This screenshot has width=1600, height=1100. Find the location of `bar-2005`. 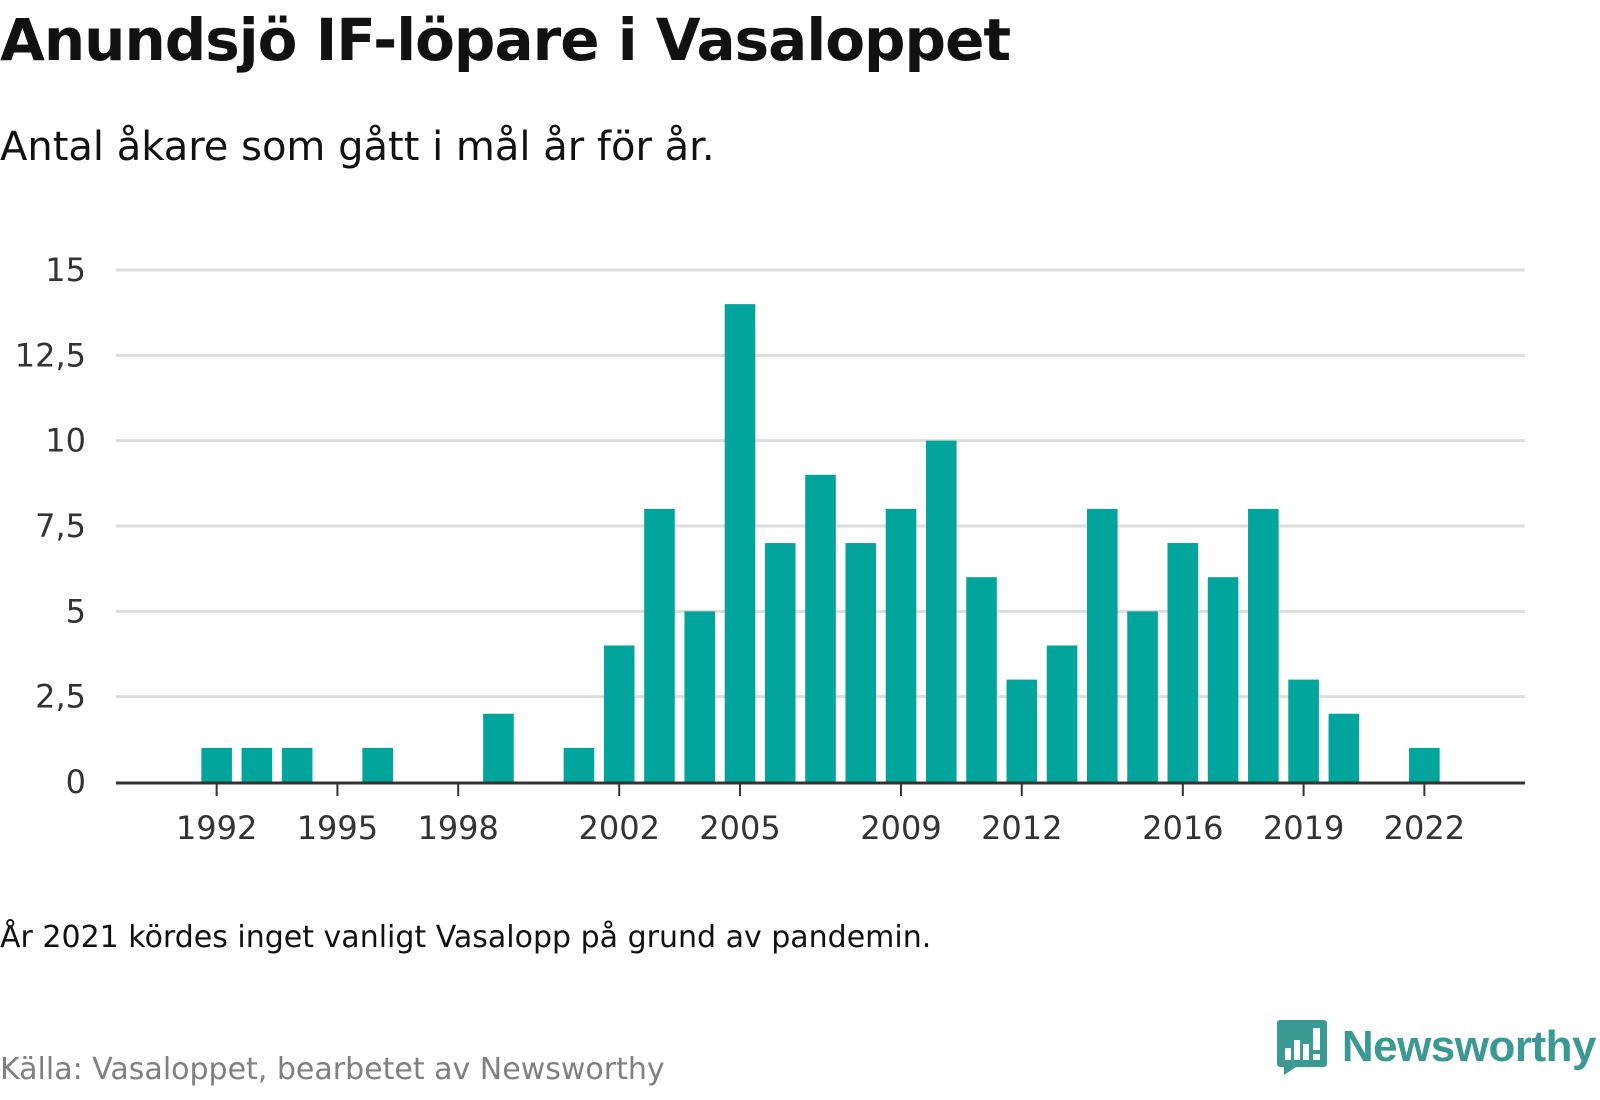

bar-2005 is located at coordinates (740, 543).